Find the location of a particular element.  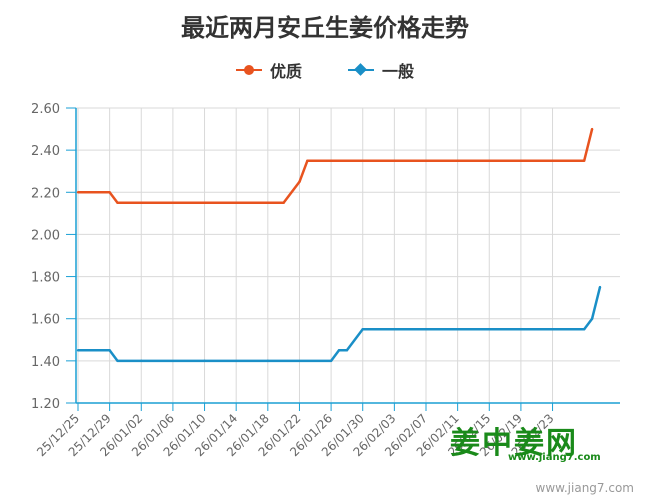

watermark-url: www.jiang7.com is located at coordinates (554, 457).